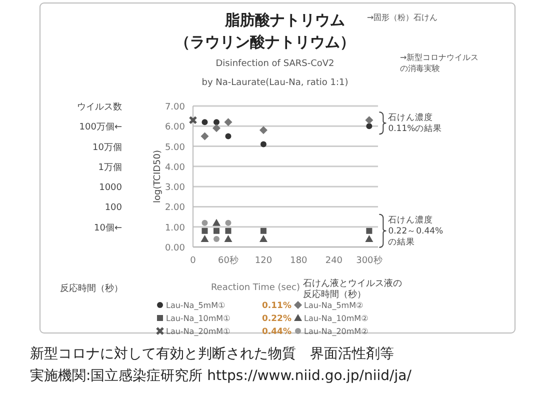 The width and height of the screenshot is (555, 400). What do you see at coordinates (158, 177) in the screenshot?
I see `y-axis-title: log(TCID50)` at bounding box center [158, 177].